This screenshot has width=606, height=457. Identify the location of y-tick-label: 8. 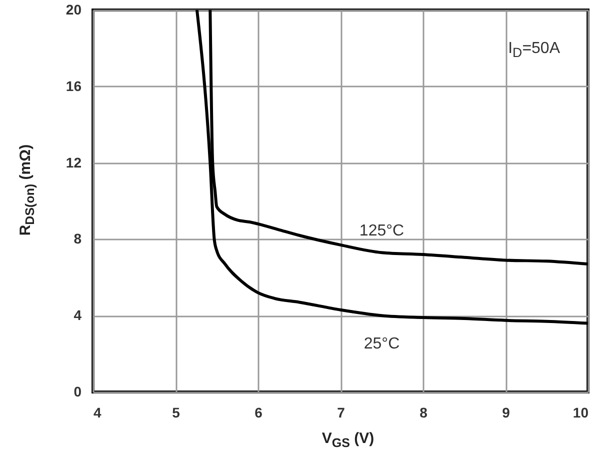
(78, 238).